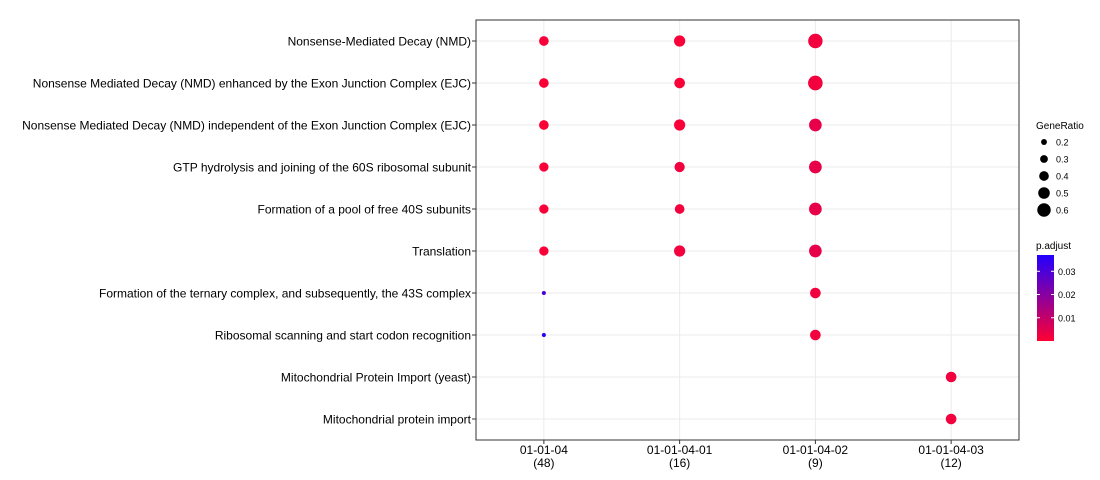 The width and height of the screenshot is (1100, 480). What do you see at coordinates (397, 420) in the screenshot?
I see `y-tick-label: Mitochondrial protein import` at bounding box center [397, 420].